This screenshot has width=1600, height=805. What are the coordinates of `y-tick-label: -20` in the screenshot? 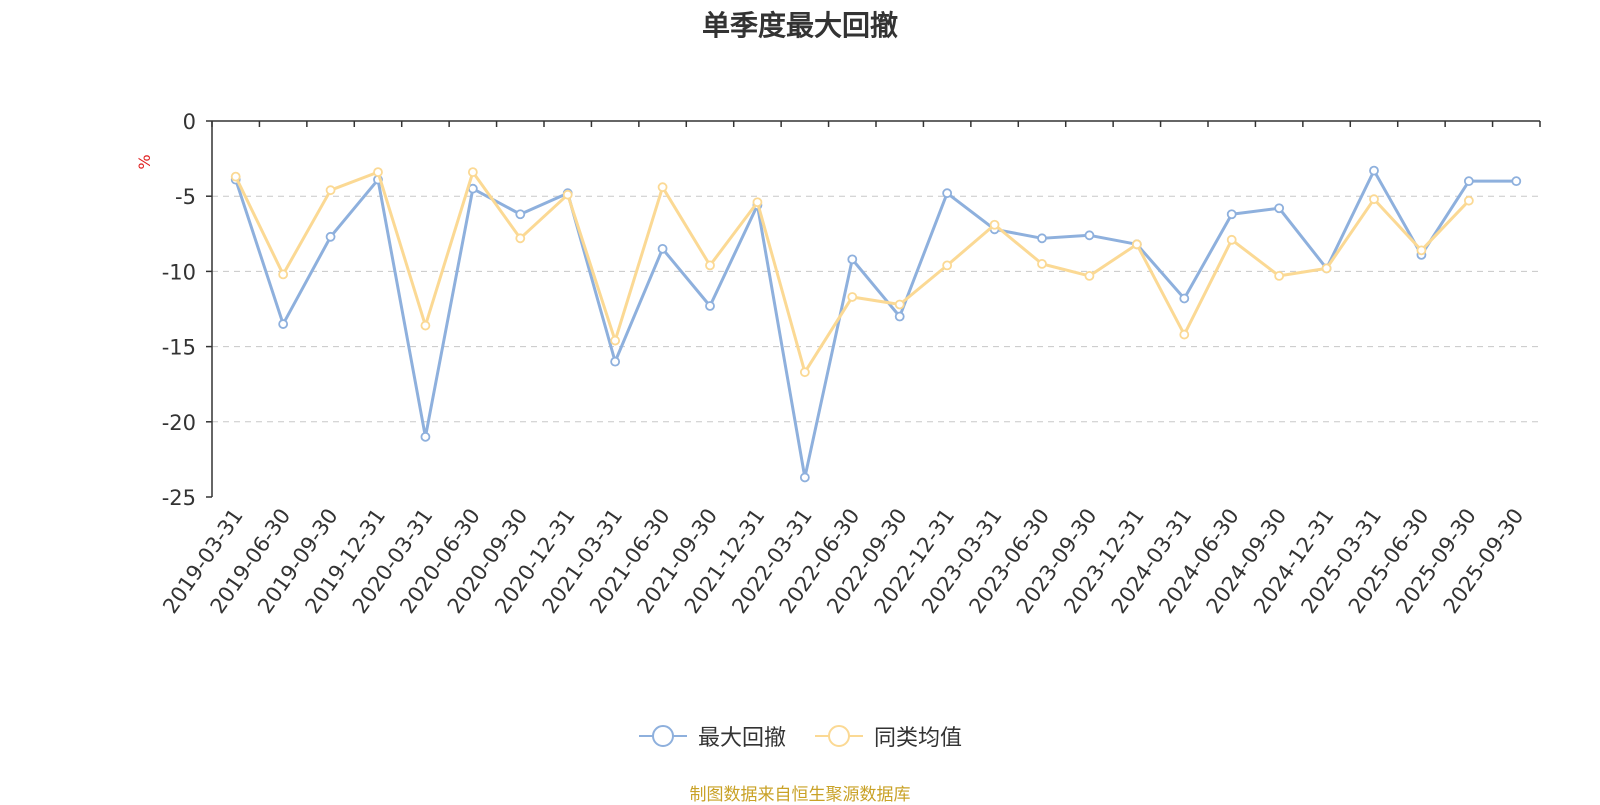 It's located at (179, 423).